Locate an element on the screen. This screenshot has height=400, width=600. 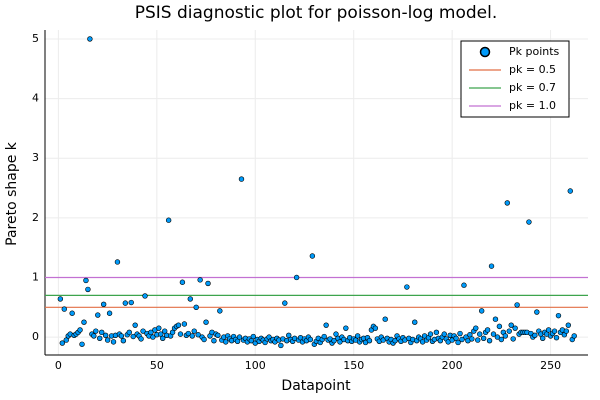
legend-label: Pk points is located at coordinates (534, 51).